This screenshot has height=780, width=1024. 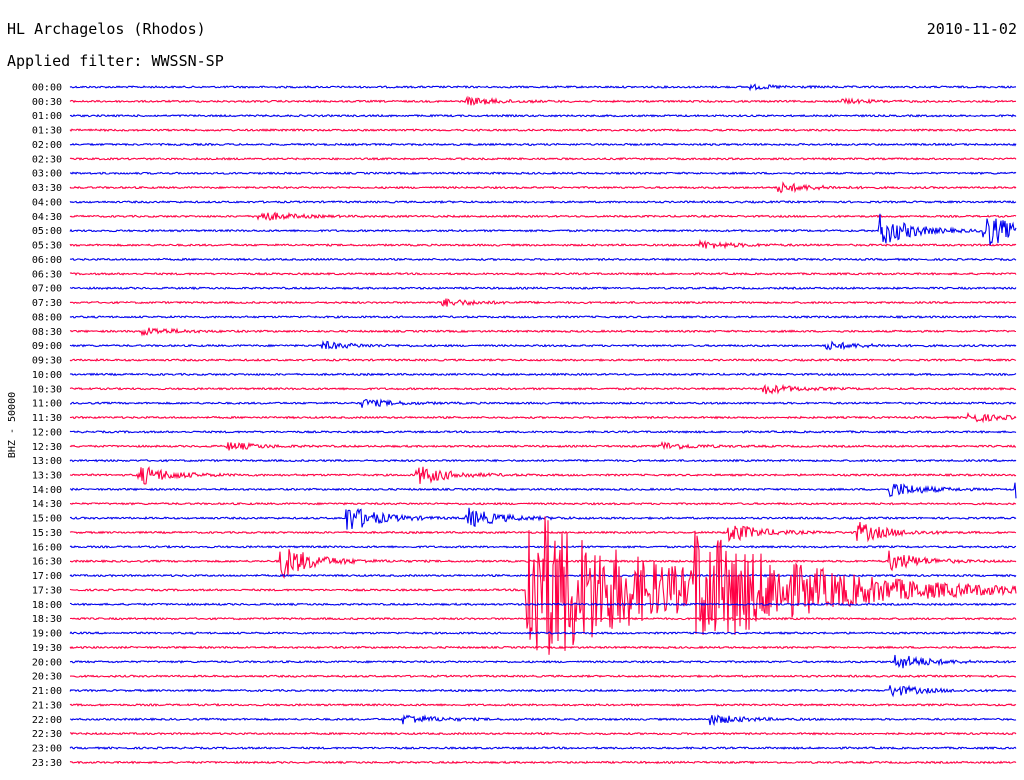 What do you see at coordinates (47, 547) in the screenshot?
I see `row-time-label: 16:00` at bounding box center [47, 547].